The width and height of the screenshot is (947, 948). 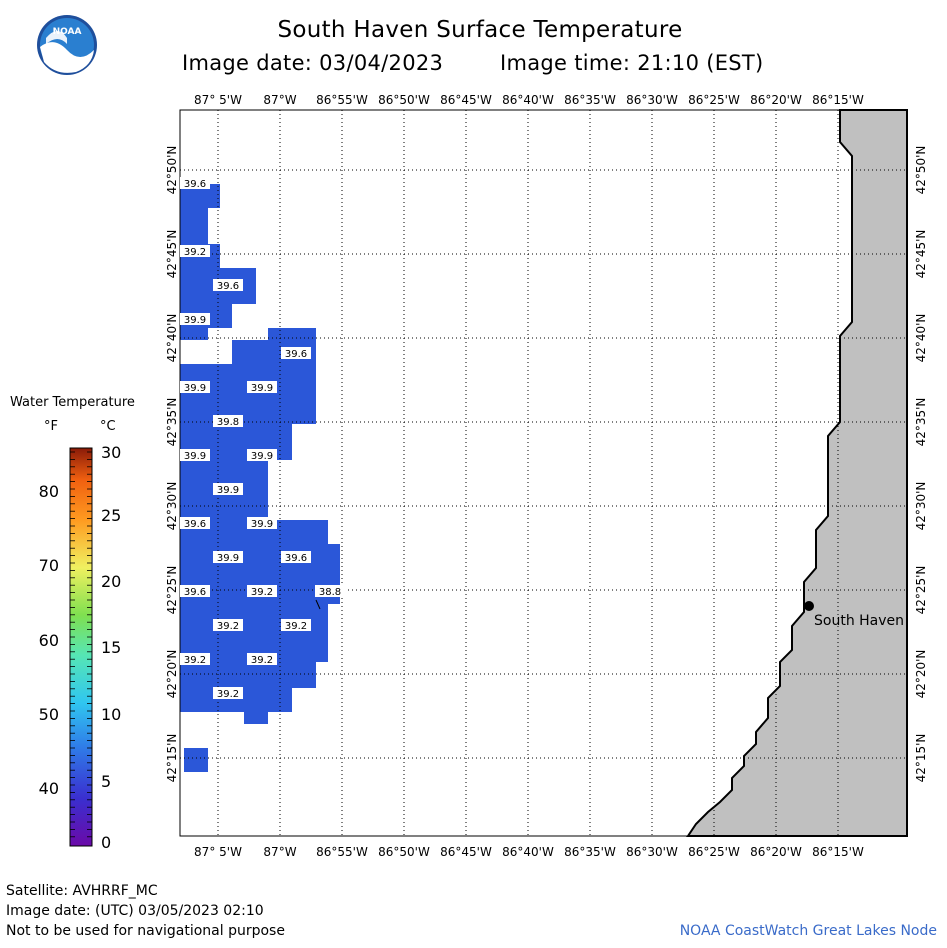 I want to click on celsius-tick-label: 25, so click(x=111, y=515).